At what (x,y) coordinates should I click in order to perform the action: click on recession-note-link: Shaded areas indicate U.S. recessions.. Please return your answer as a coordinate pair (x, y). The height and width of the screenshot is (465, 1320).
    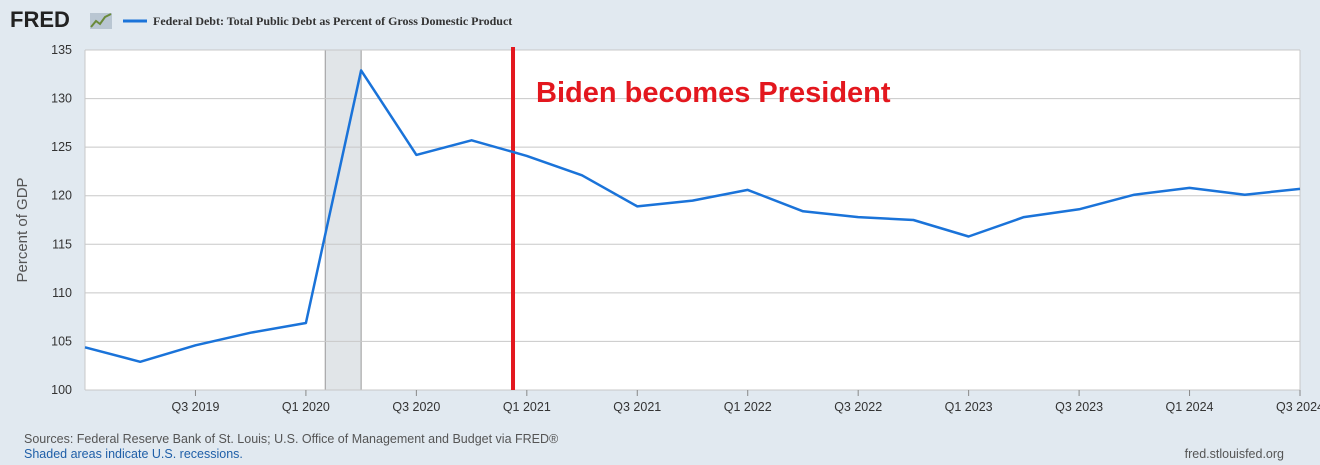
    Looking at the image, I should click on (133, 454).